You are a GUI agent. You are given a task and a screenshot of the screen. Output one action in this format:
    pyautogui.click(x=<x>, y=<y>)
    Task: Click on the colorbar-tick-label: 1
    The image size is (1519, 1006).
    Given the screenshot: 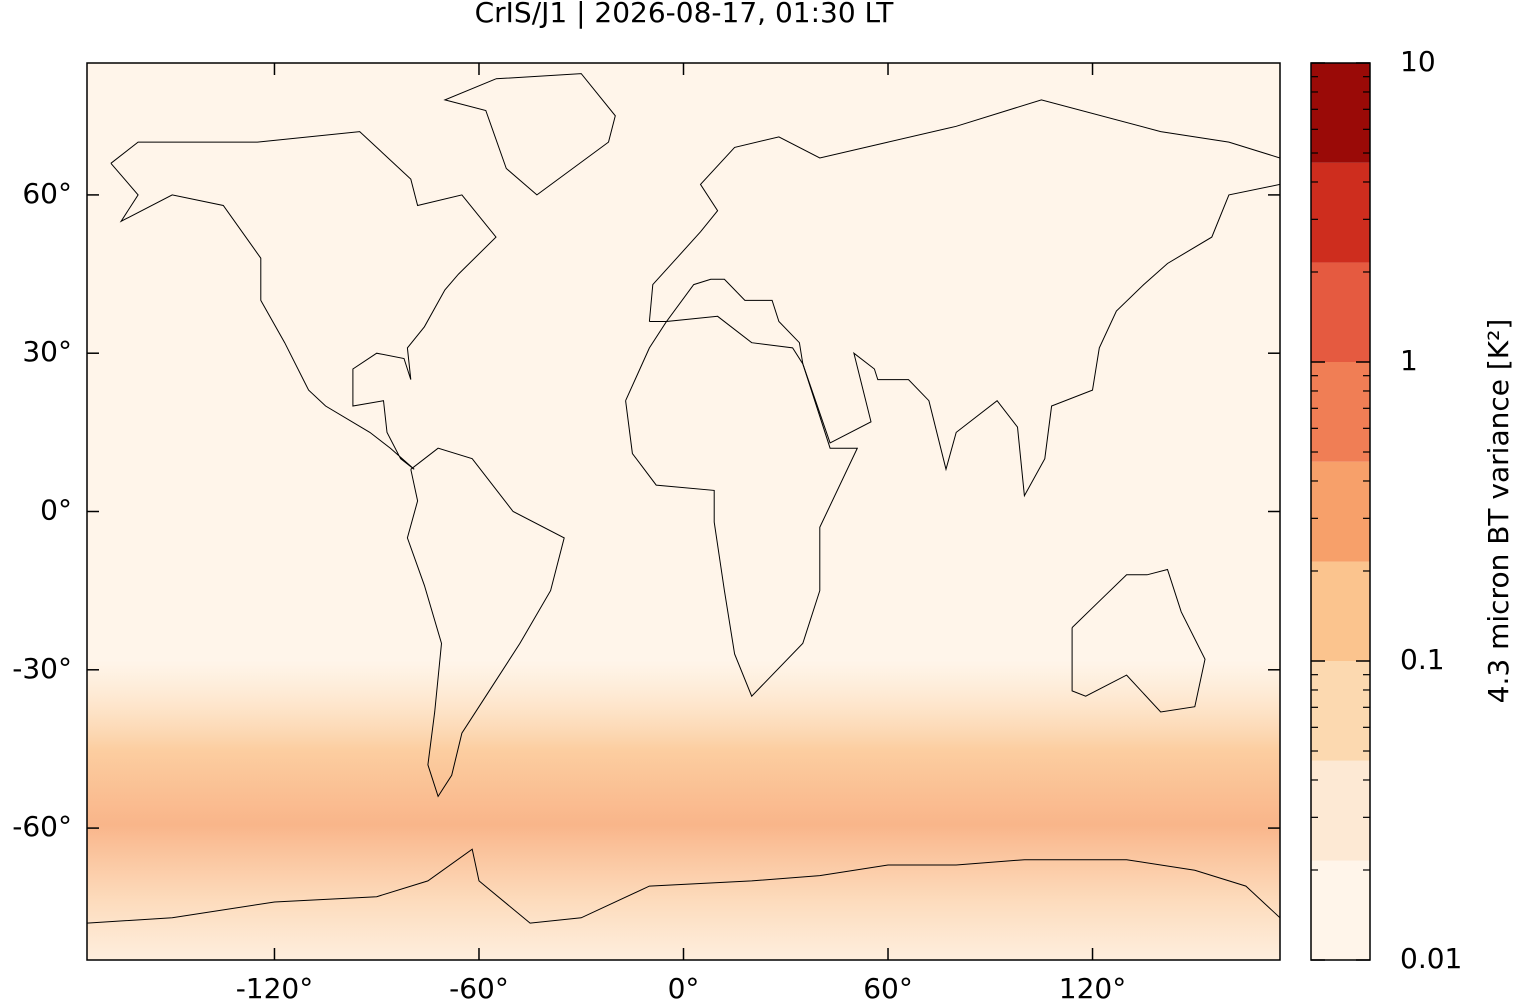 What is the action you would take?
    pyautogui.click(x=1409, y=360)
    